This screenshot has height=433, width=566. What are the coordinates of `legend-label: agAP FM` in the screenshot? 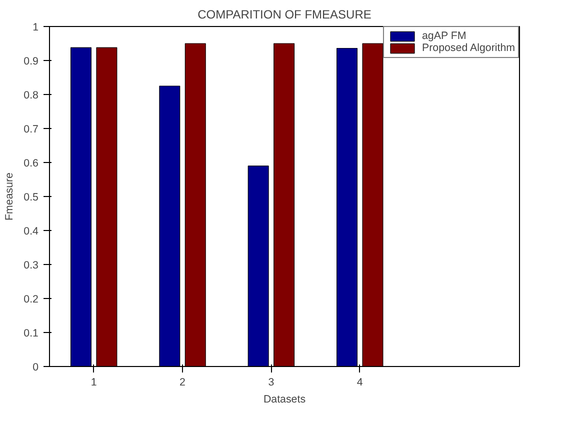 It's located at (444, 36).